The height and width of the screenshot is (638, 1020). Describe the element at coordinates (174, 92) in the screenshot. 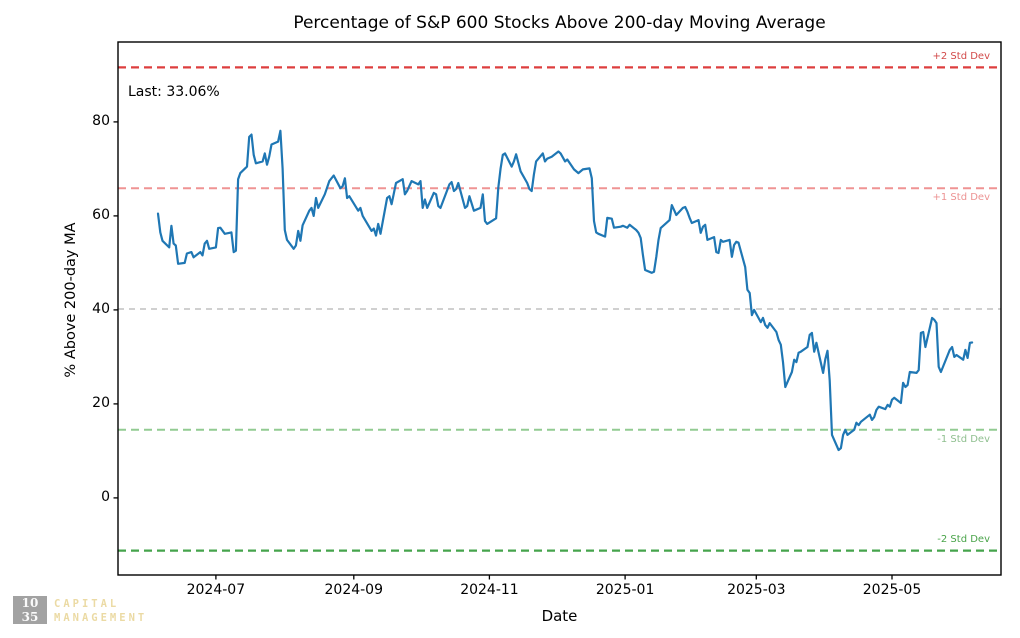

I see `last-value-annotation: Last: 33.06%` at that location.